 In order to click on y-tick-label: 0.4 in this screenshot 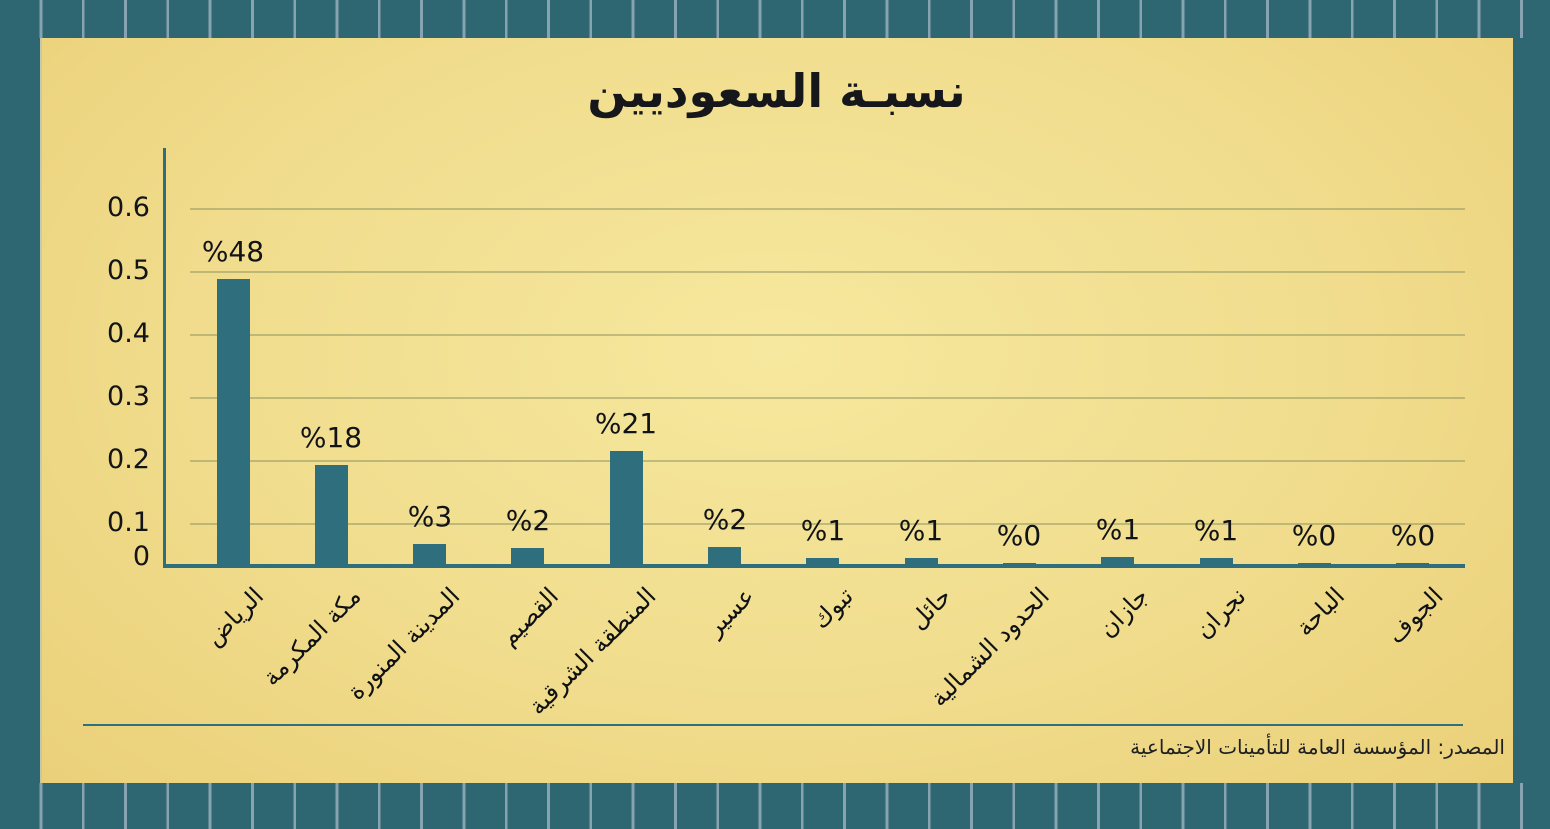, I will do `click(128, 333)`.